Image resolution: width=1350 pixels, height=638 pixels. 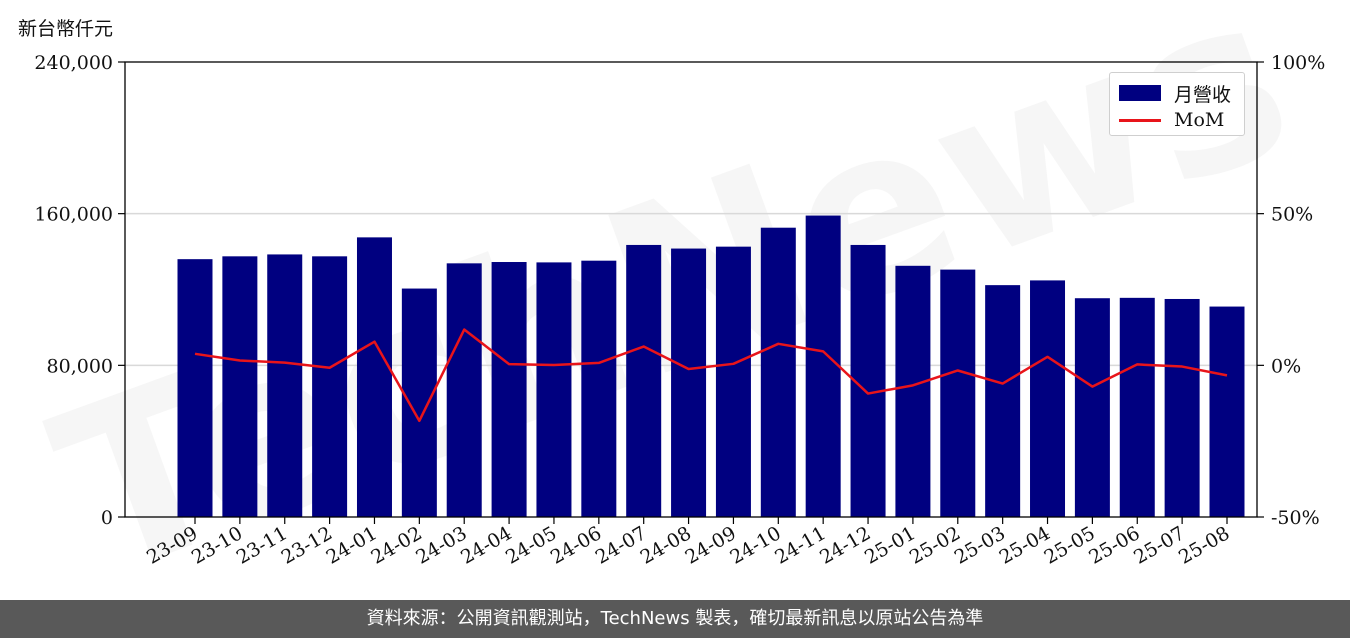 I want to click on x-axis-tick-label: 25-03, so click(x=980, y=545).